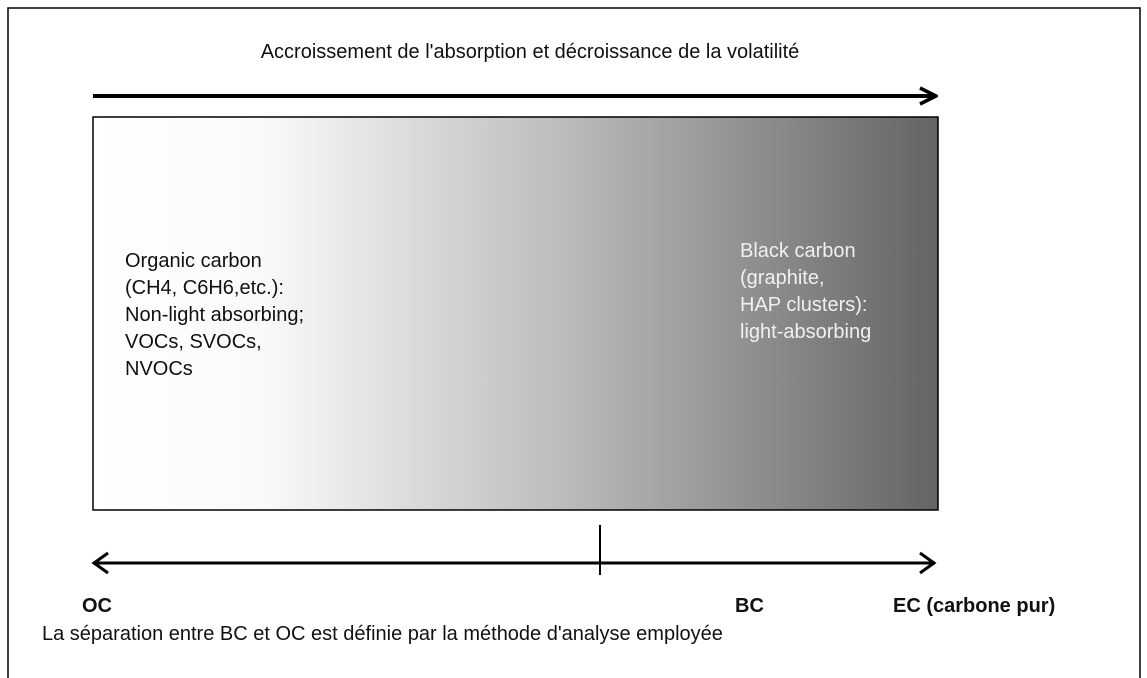  I want to click on axis-arrowheads, so click(514, 563).